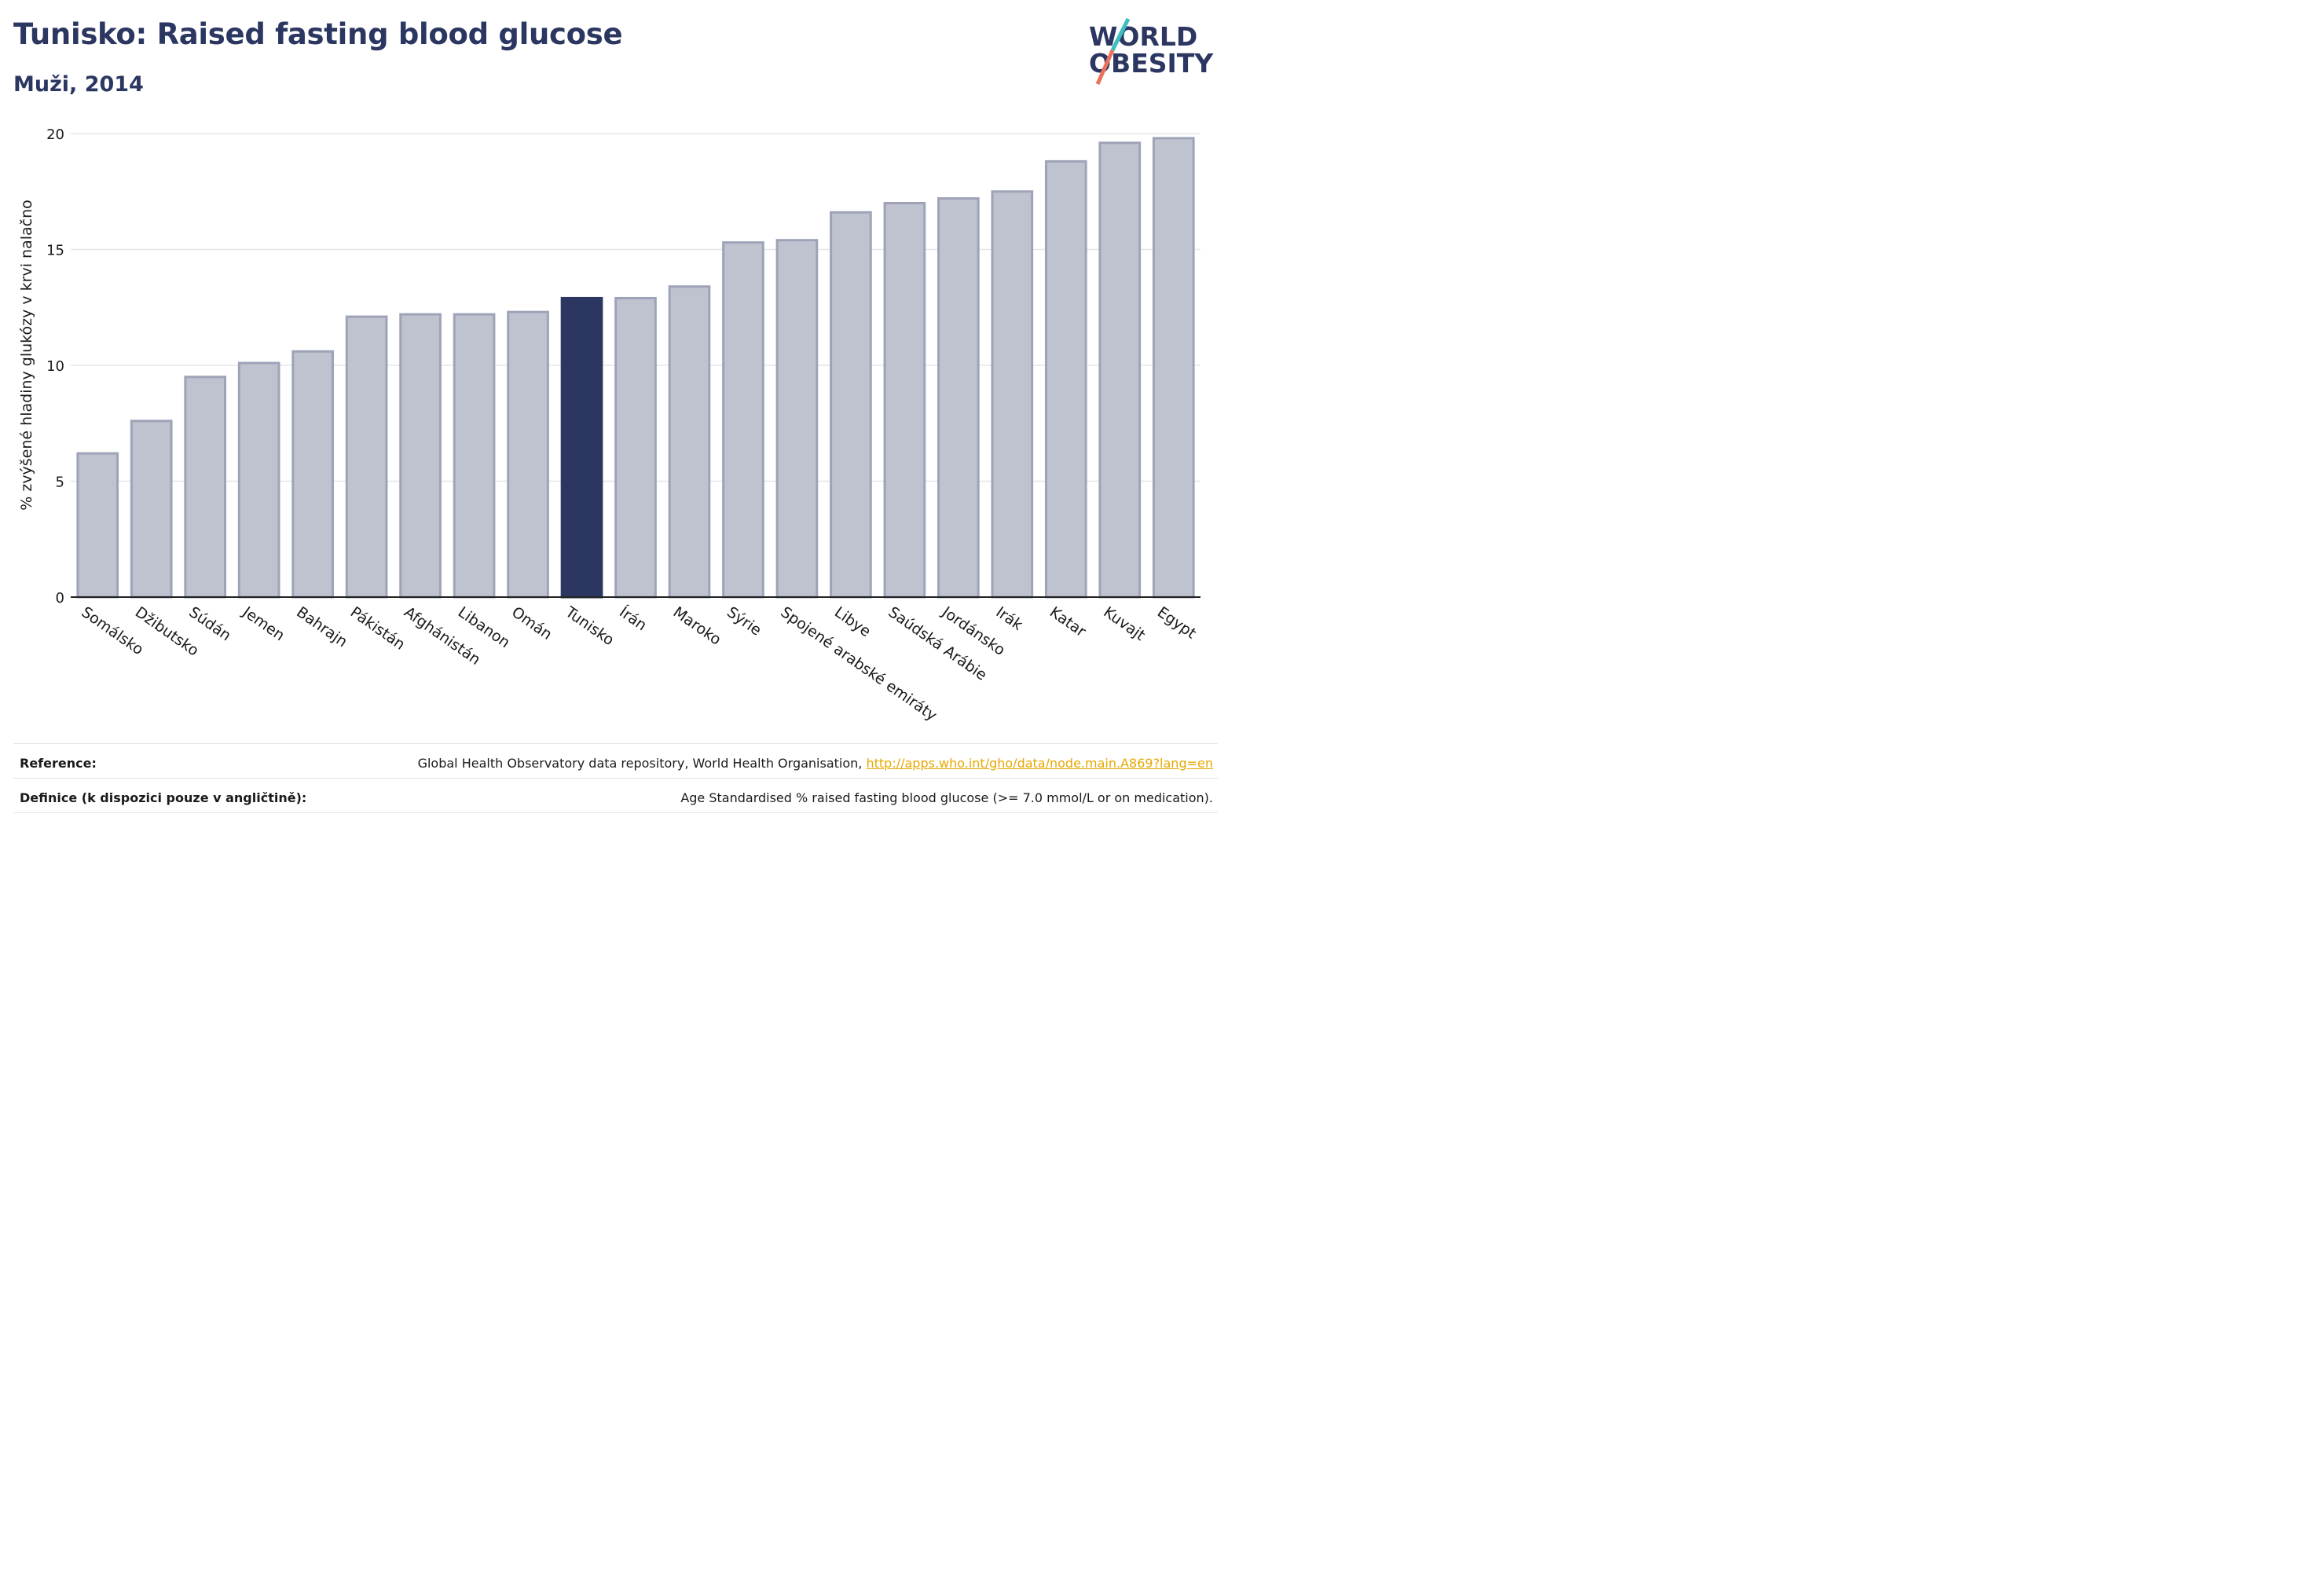  Describe the element at coordinates (1173, 368) in the screenshot. I see `bar-egypt` at that location.